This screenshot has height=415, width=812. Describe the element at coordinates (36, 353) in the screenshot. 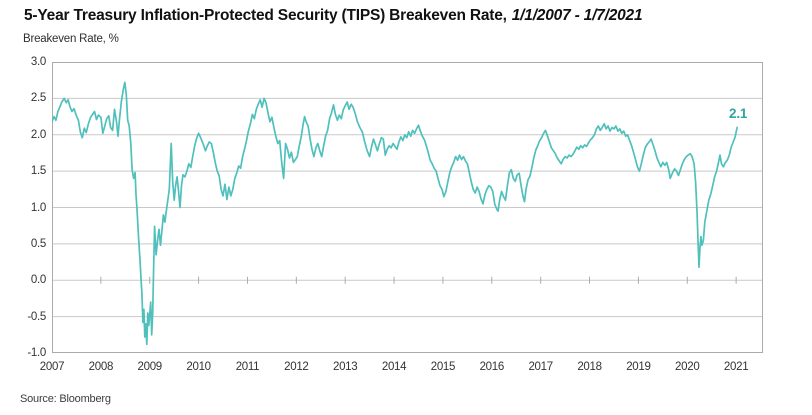

I see `y-axis-label: -1.0` at that location.